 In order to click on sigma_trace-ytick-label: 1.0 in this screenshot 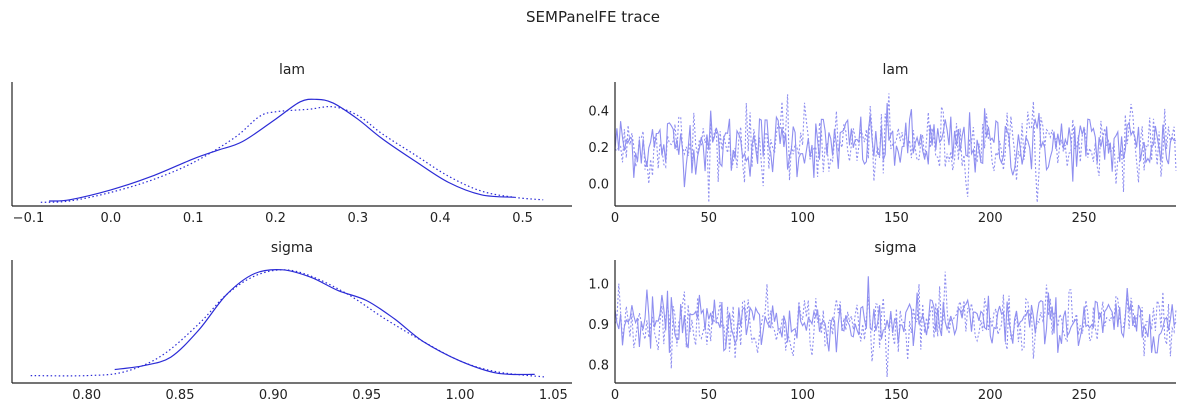, I will do `click(598, 285)`.